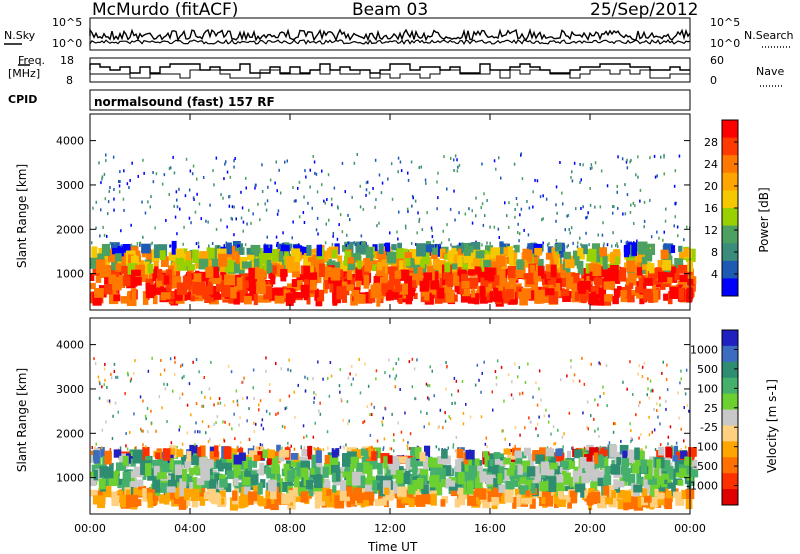 The width and height of the screenshot is (800, 554). What do you see at coordinates (730, 433) in the screenshot?
I see `velocity-colorbar-segment` at bounding box center [730, 433].